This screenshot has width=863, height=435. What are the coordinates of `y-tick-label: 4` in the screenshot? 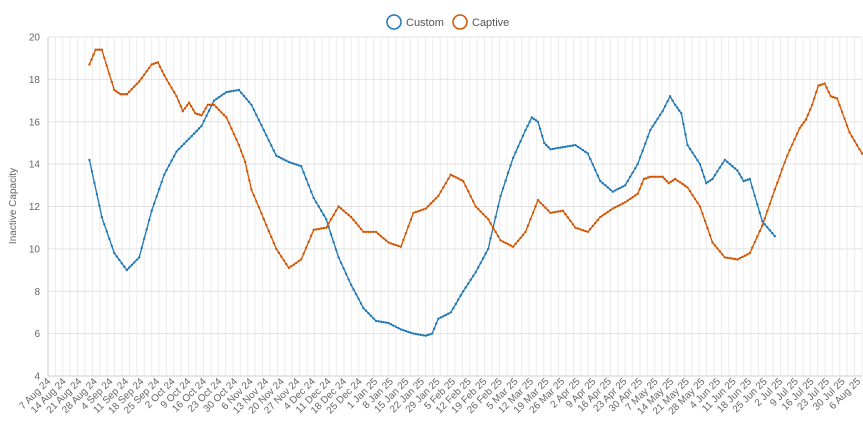 It's located at (37, 377).